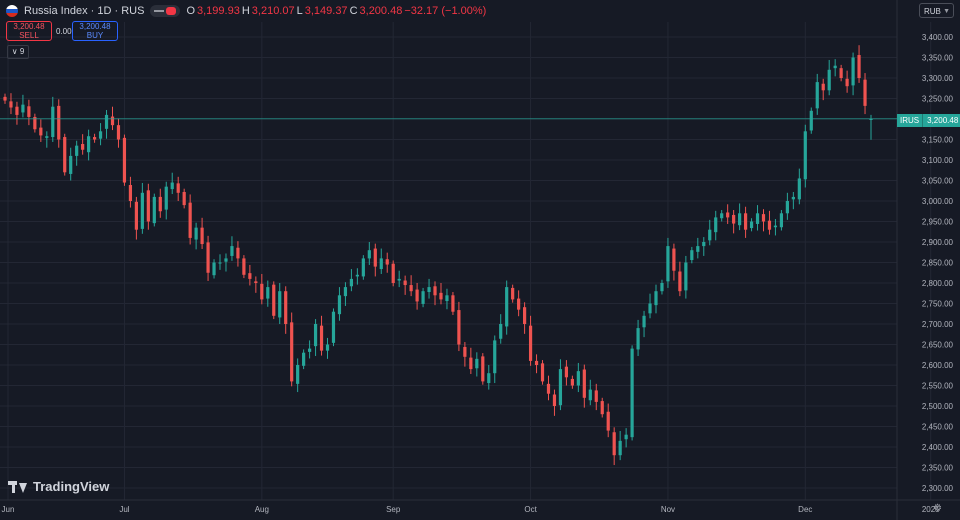 This screenshot has width=960, height=520. I want to click on buy-button: 3,200.48 BUY, so click(95, 31).